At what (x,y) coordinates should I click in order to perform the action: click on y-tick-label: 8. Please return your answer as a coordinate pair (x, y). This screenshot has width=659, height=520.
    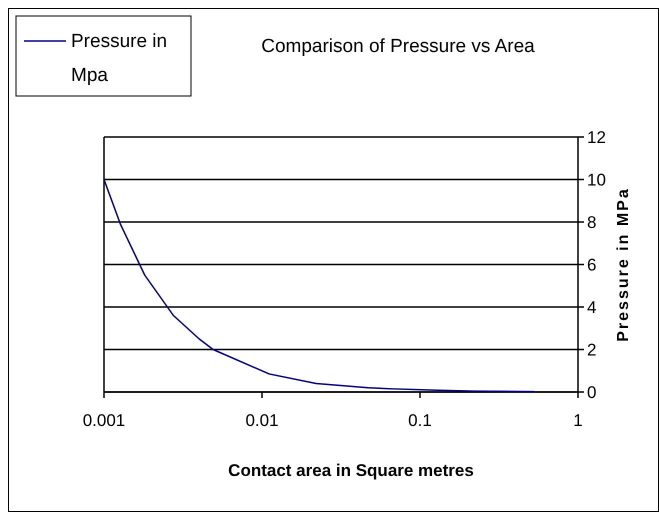
    Looking at the image, I should click on (591, 222).